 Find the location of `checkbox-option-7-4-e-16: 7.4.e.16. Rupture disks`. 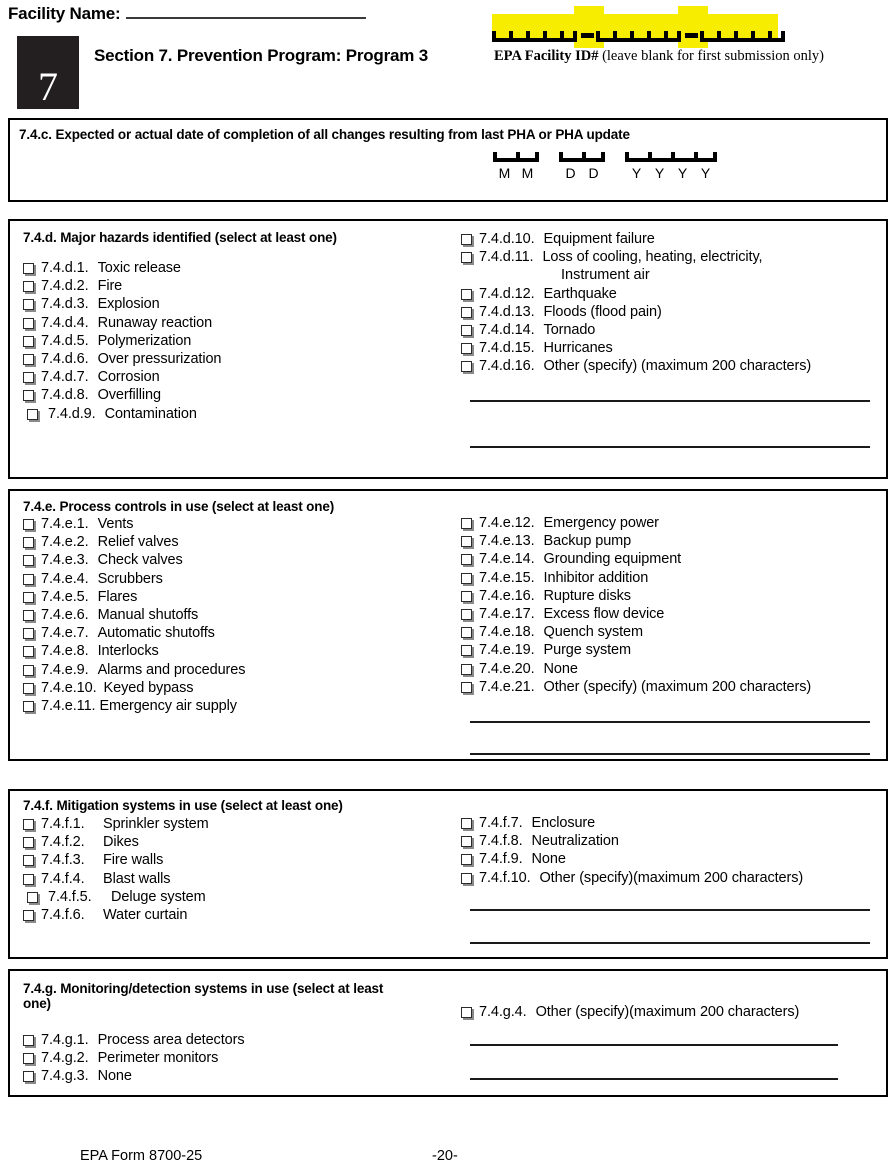

checkbox-option-7-4-e-16: 7.4.e.16. Rupture disks is located at coordinates (671, 596).